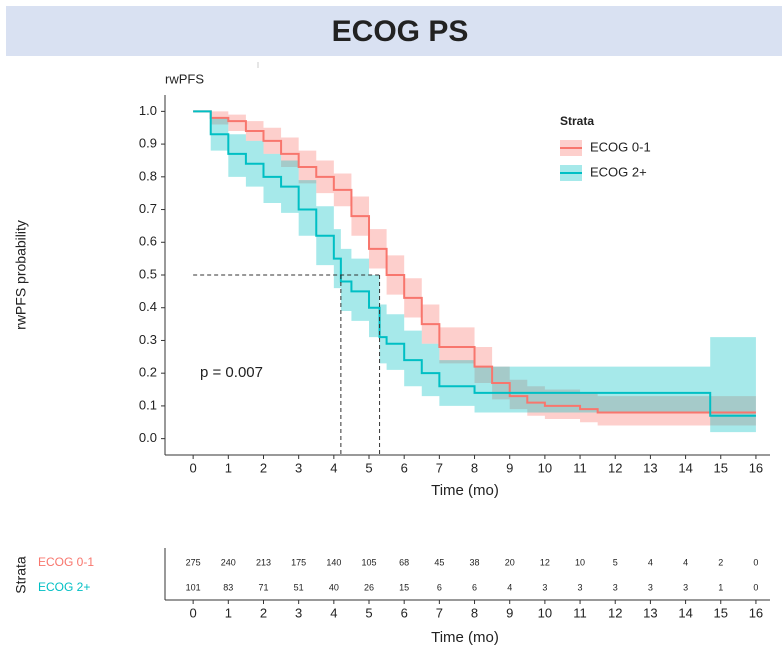 The image size is (784, 654). I want to click on risk-row-label: ECOG 2+, so click(64, 587).